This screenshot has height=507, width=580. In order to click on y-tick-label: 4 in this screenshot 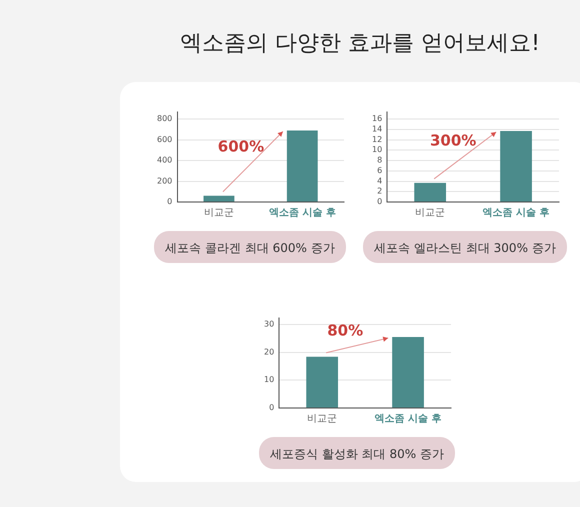, I will do `click(379, 181)`.